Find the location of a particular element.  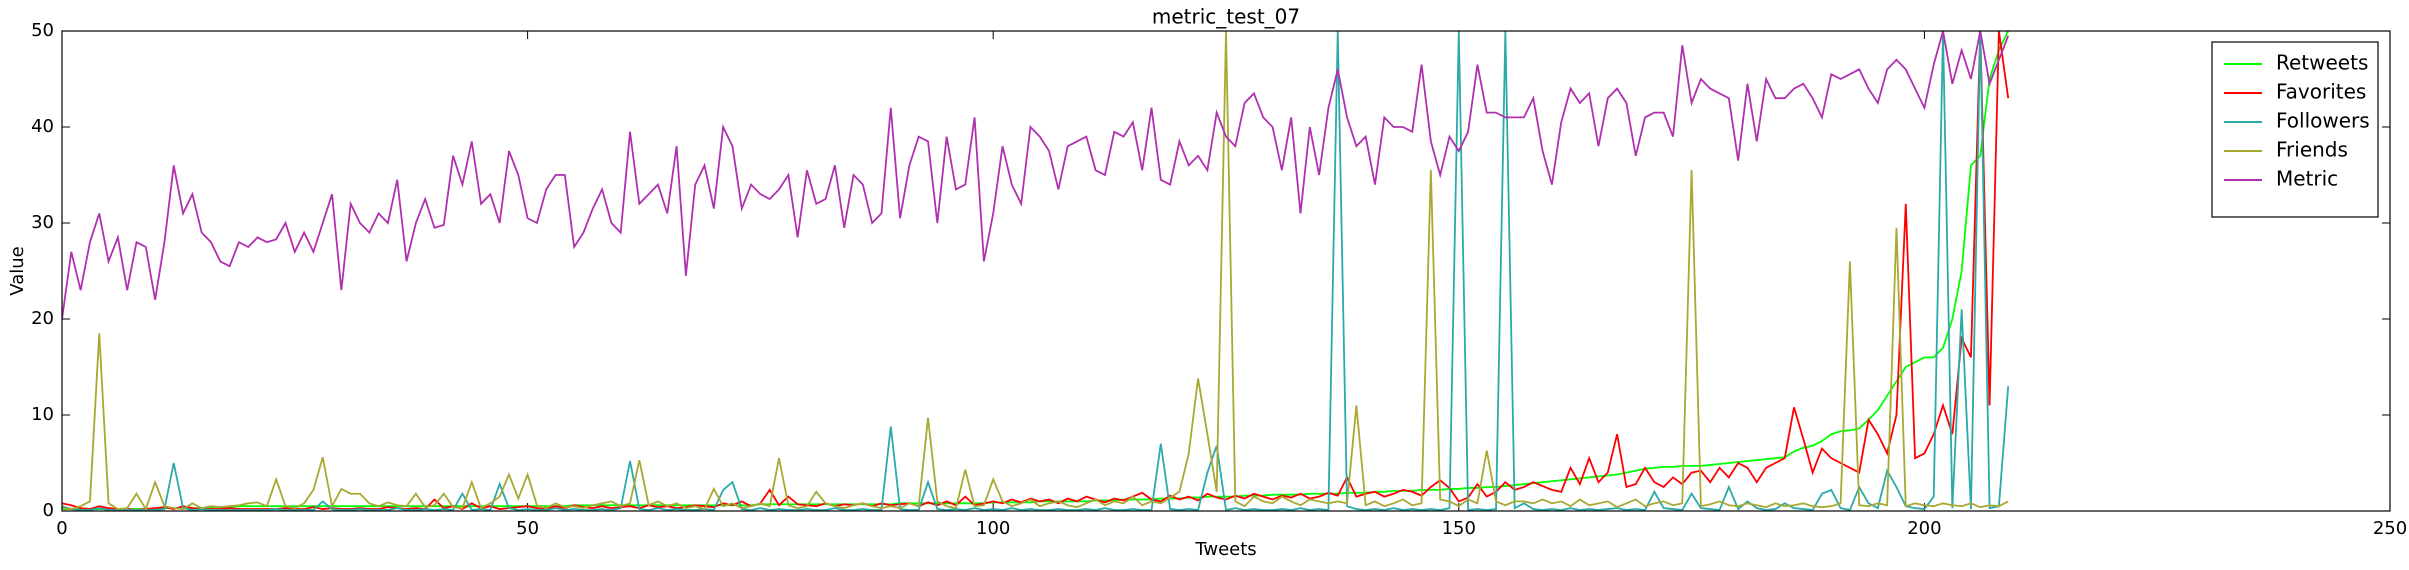

x-tick-label: 50 is located at coordinates (527, 528).